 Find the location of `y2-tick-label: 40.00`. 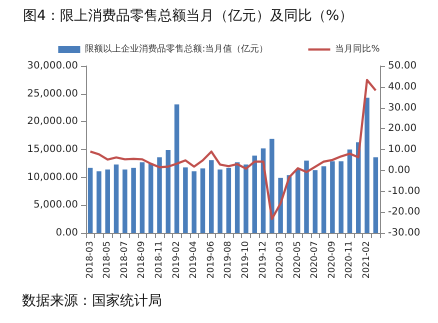

y2-tick-label: 40.00 is located at coordinates (402, 86).